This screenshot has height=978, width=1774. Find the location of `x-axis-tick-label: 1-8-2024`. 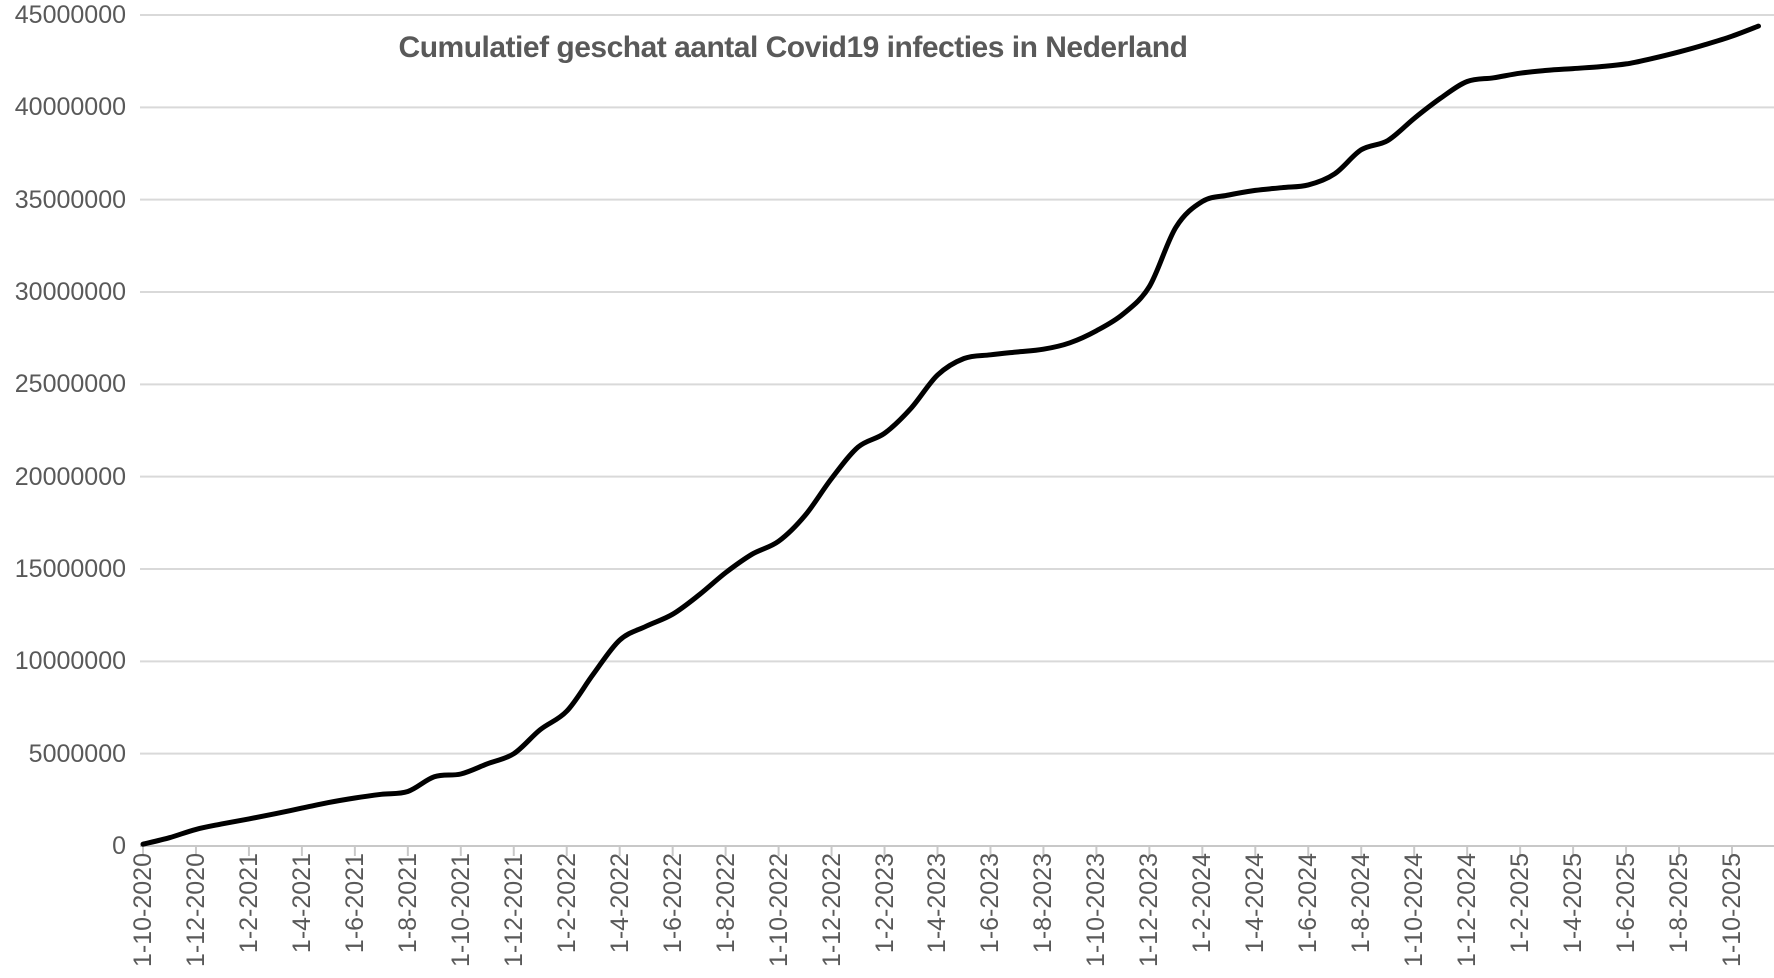

x-axis-tick-label: 1-8-2024 is located at coordinates (1361, 903).